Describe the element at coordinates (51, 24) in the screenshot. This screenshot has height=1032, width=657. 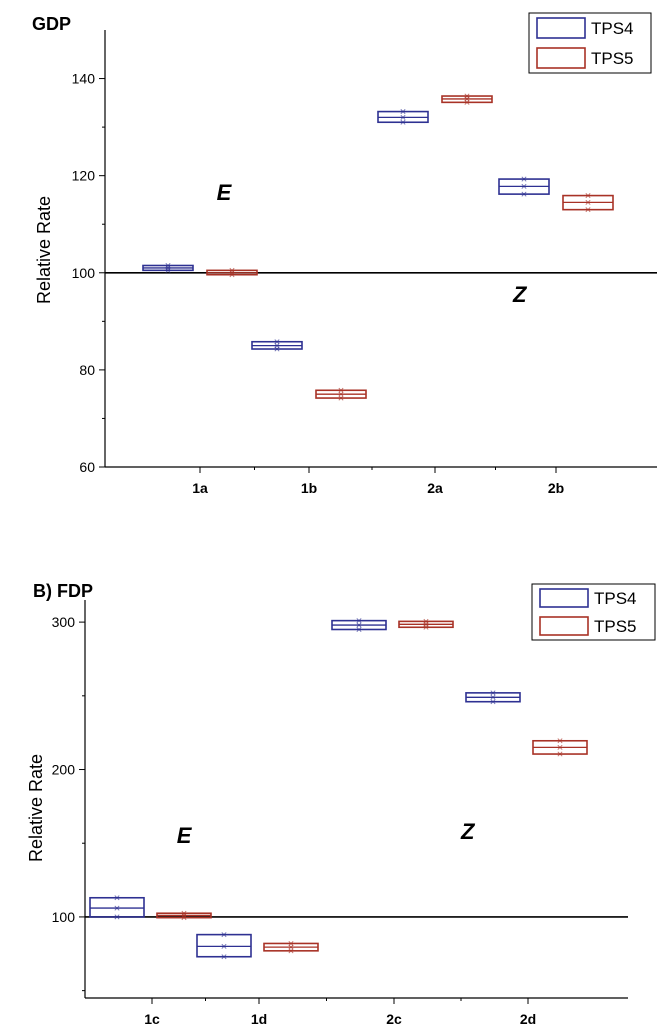
I see `chart-title: GDP` at that location.